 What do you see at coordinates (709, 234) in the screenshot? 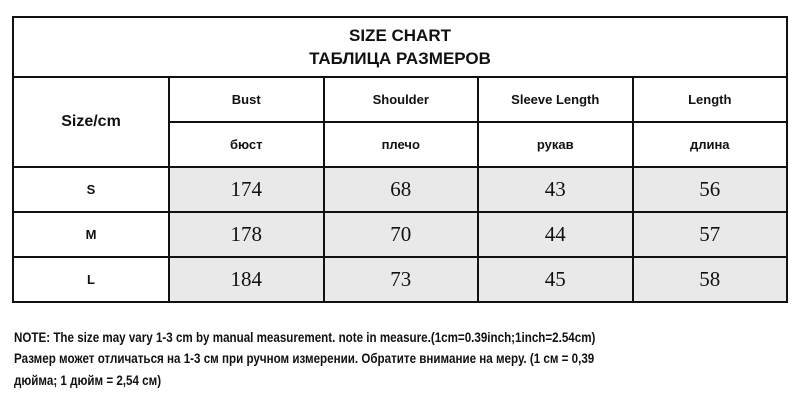
I see `length-value: 57` at bounding box center [709, 234].